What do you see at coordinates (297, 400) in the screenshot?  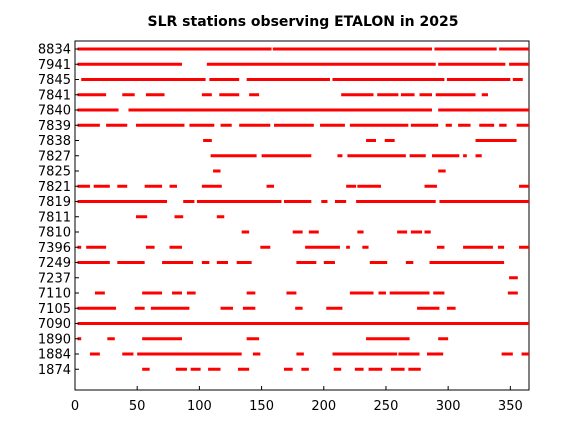 I see `x-axis-labels: 0 50 100 150 200 250 300 350` at bounding box center [297, 400].